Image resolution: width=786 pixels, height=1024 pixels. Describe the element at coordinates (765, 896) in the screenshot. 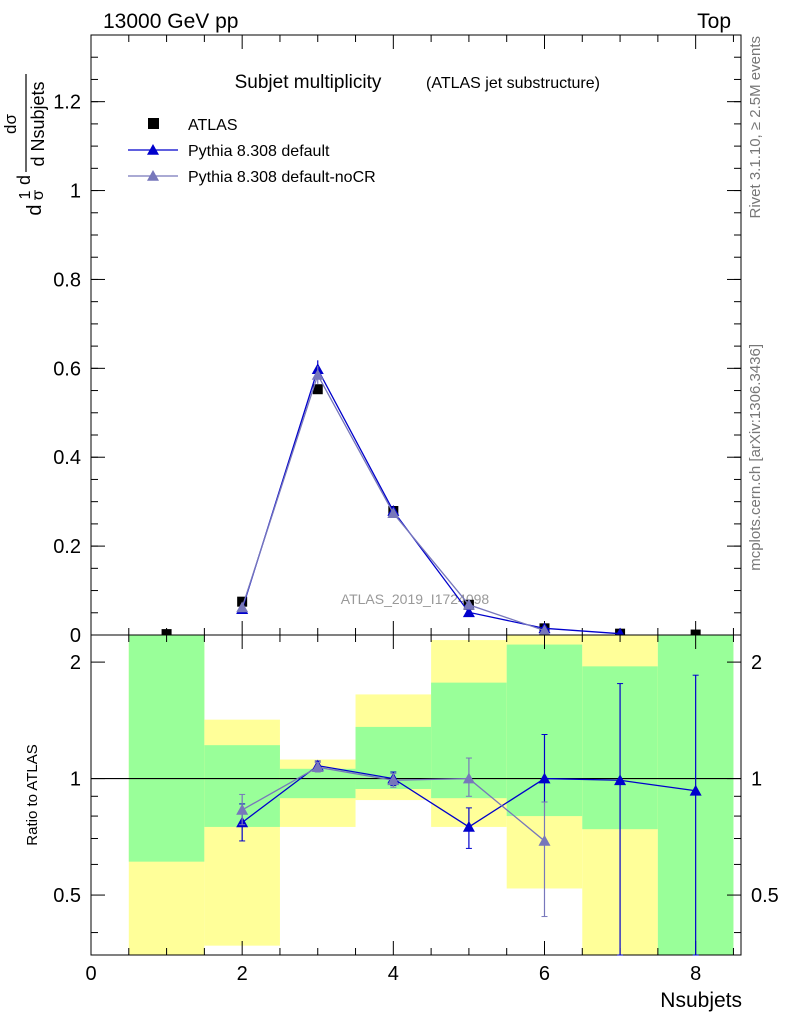

I see `ratio-tick-label-right: 0.5` at that location.